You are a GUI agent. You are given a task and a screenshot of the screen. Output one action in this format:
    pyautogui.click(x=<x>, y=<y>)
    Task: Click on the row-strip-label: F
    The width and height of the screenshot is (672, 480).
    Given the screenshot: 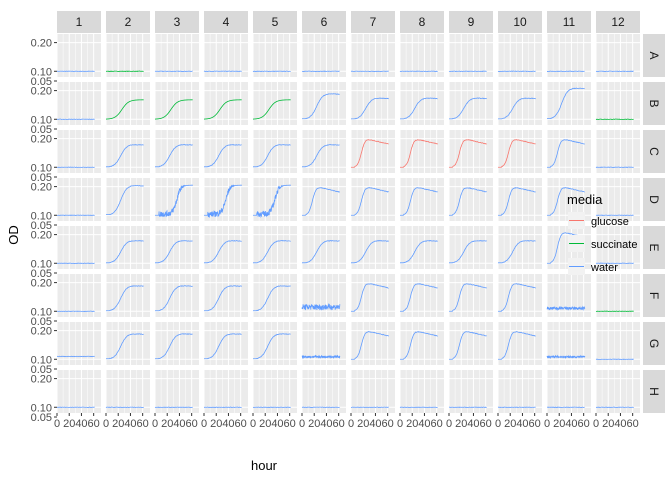 What is the action you would take?
    pyautogui.click(x=654, y=295)
    